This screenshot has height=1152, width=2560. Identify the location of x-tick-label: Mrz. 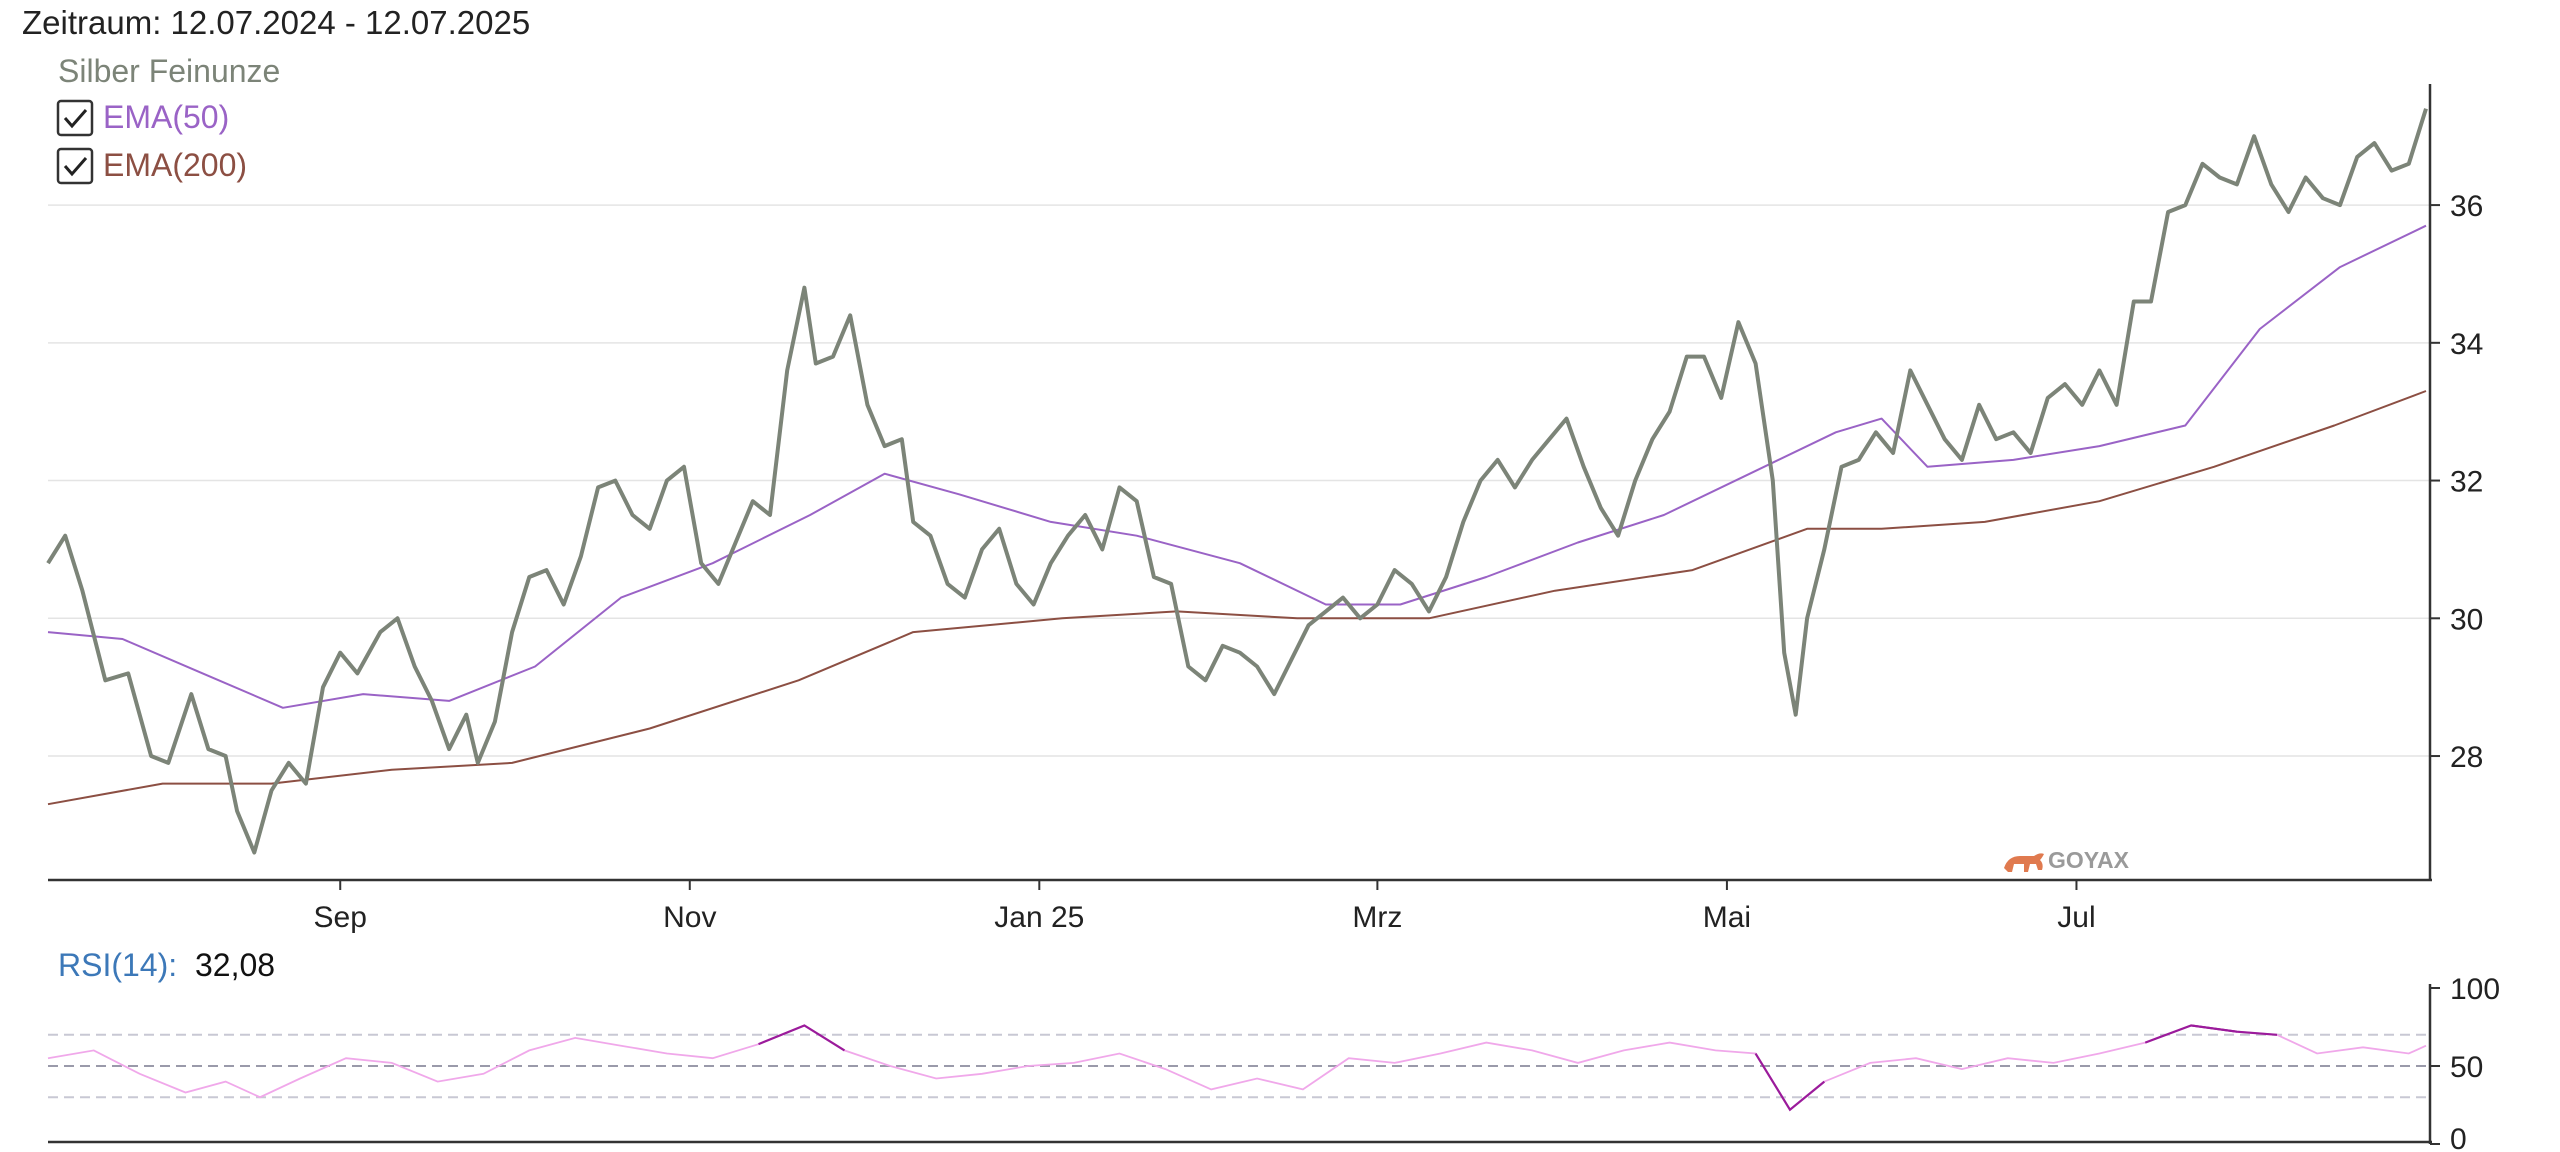
(1377, 917).